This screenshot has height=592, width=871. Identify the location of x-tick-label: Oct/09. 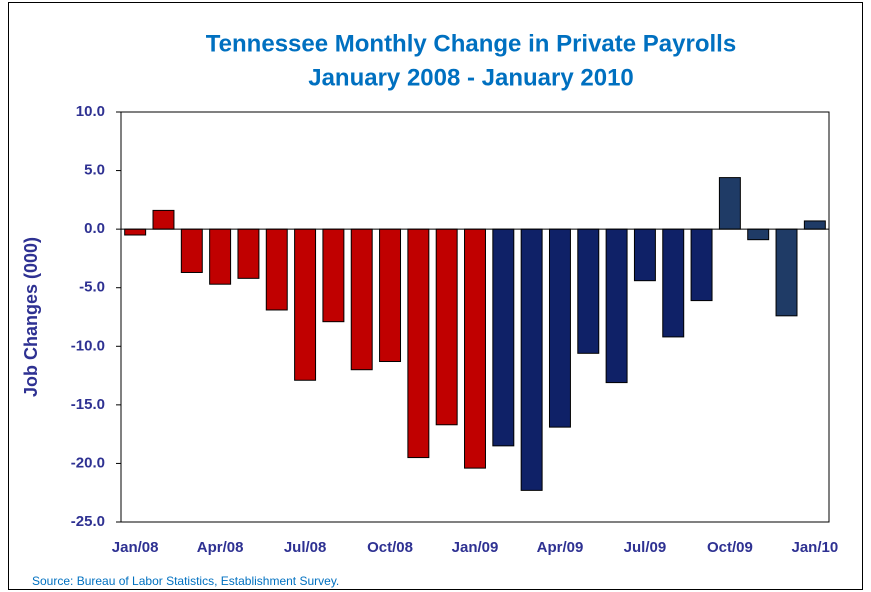
(730, 547).